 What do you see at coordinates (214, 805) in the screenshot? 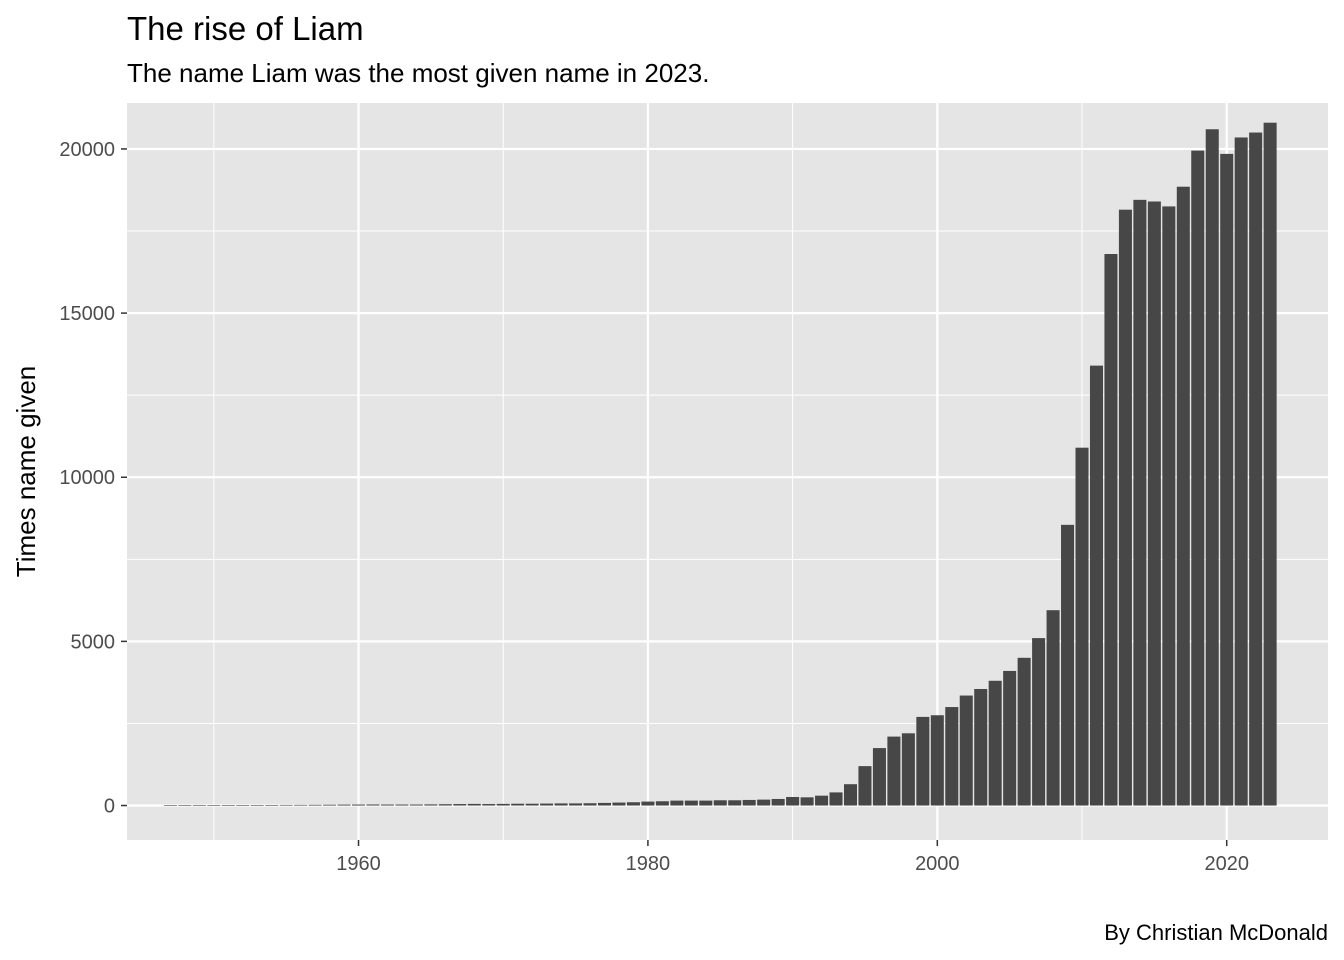
I see `bar-1950` at bounding box center [214, 805].